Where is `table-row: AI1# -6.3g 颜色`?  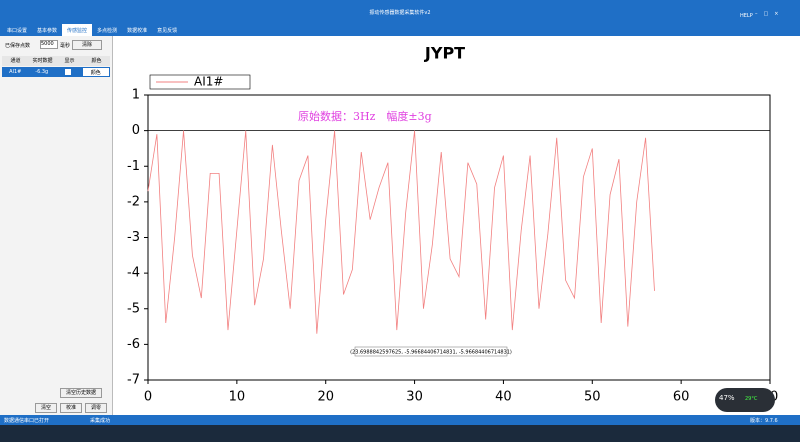
table-row: AI1# -6.3g 颜色 is located at coordinates (56, 72).